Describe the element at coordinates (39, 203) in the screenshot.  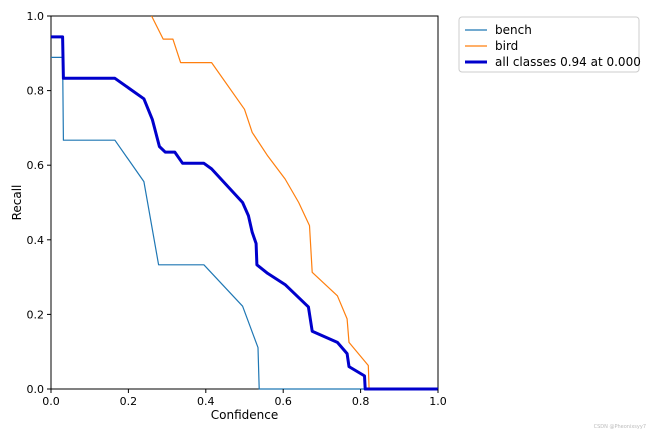
I see `y-axis: 0.0 0.2 0.4 0.6 0.8 1.0` at that location.